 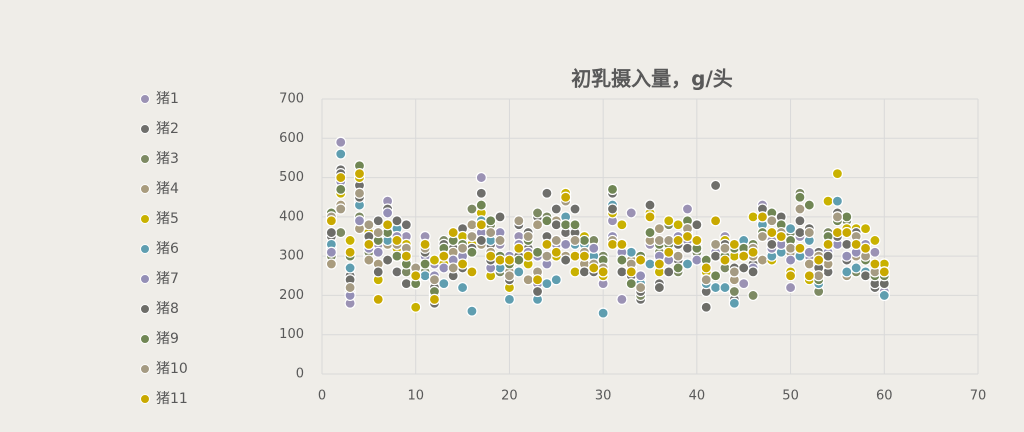 What do you see at coordinates (172, 369) in the screenshot?
I see `legend-label: 猪10` at bounding box center [172, 369].